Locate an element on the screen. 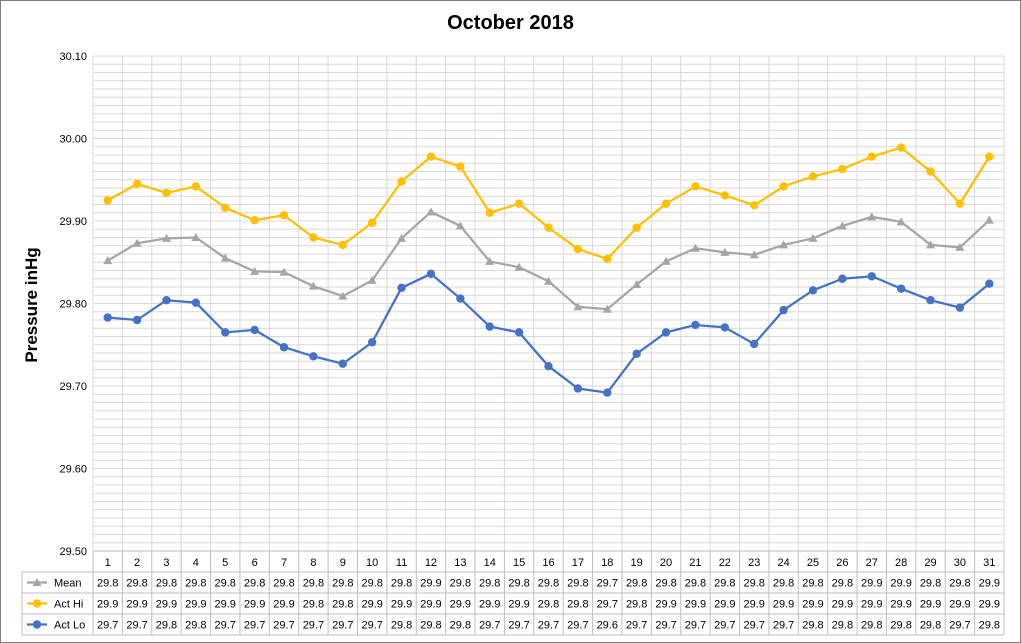 The image size is (1021, 643). x-tick-label: 15 is located at coordinates (519, 563).